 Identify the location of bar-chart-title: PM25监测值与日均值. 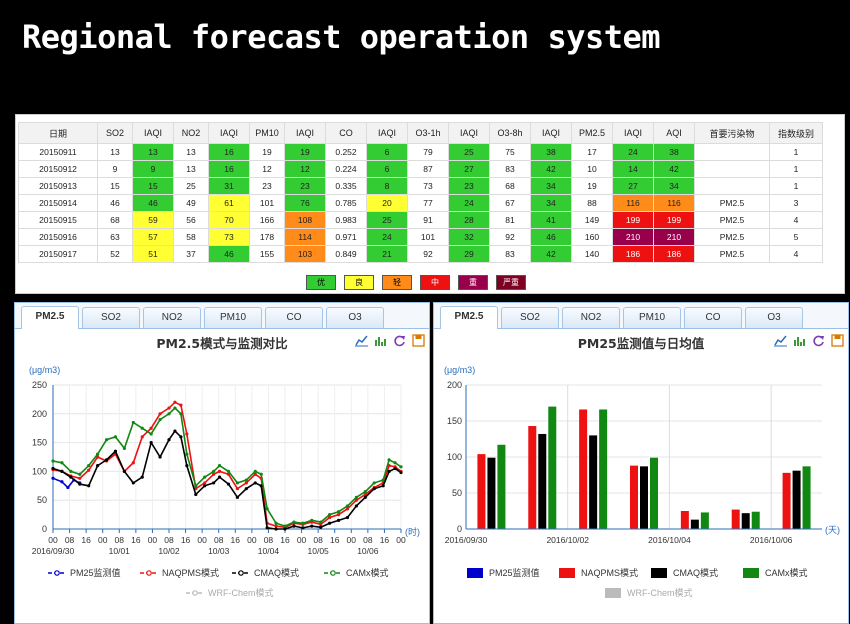
(641, 343).